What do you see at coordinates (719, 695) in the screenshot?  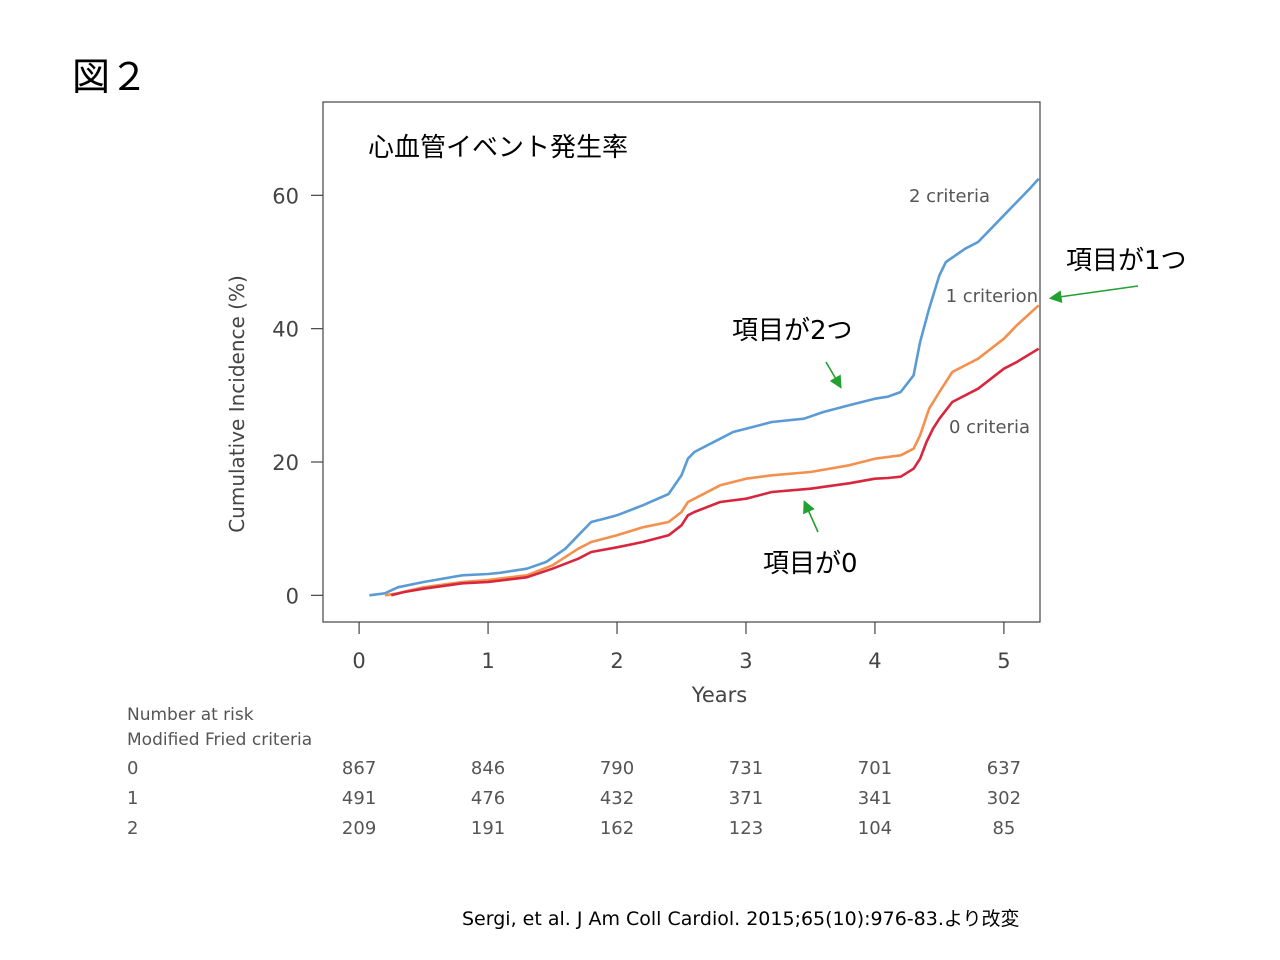 I see `x-axis-label: Years` at bounding box center [719, 695].